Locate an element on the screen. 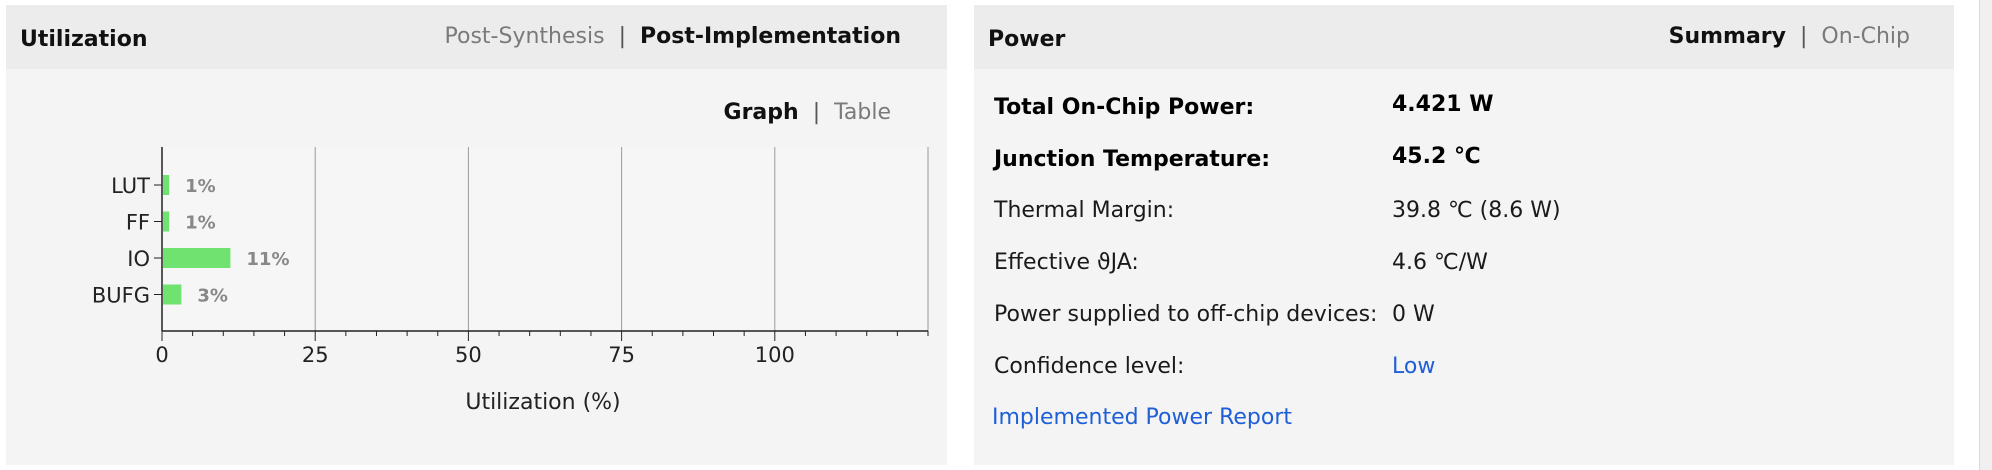  view-tabs: Graph | Table is located at coordinates (807, 112).